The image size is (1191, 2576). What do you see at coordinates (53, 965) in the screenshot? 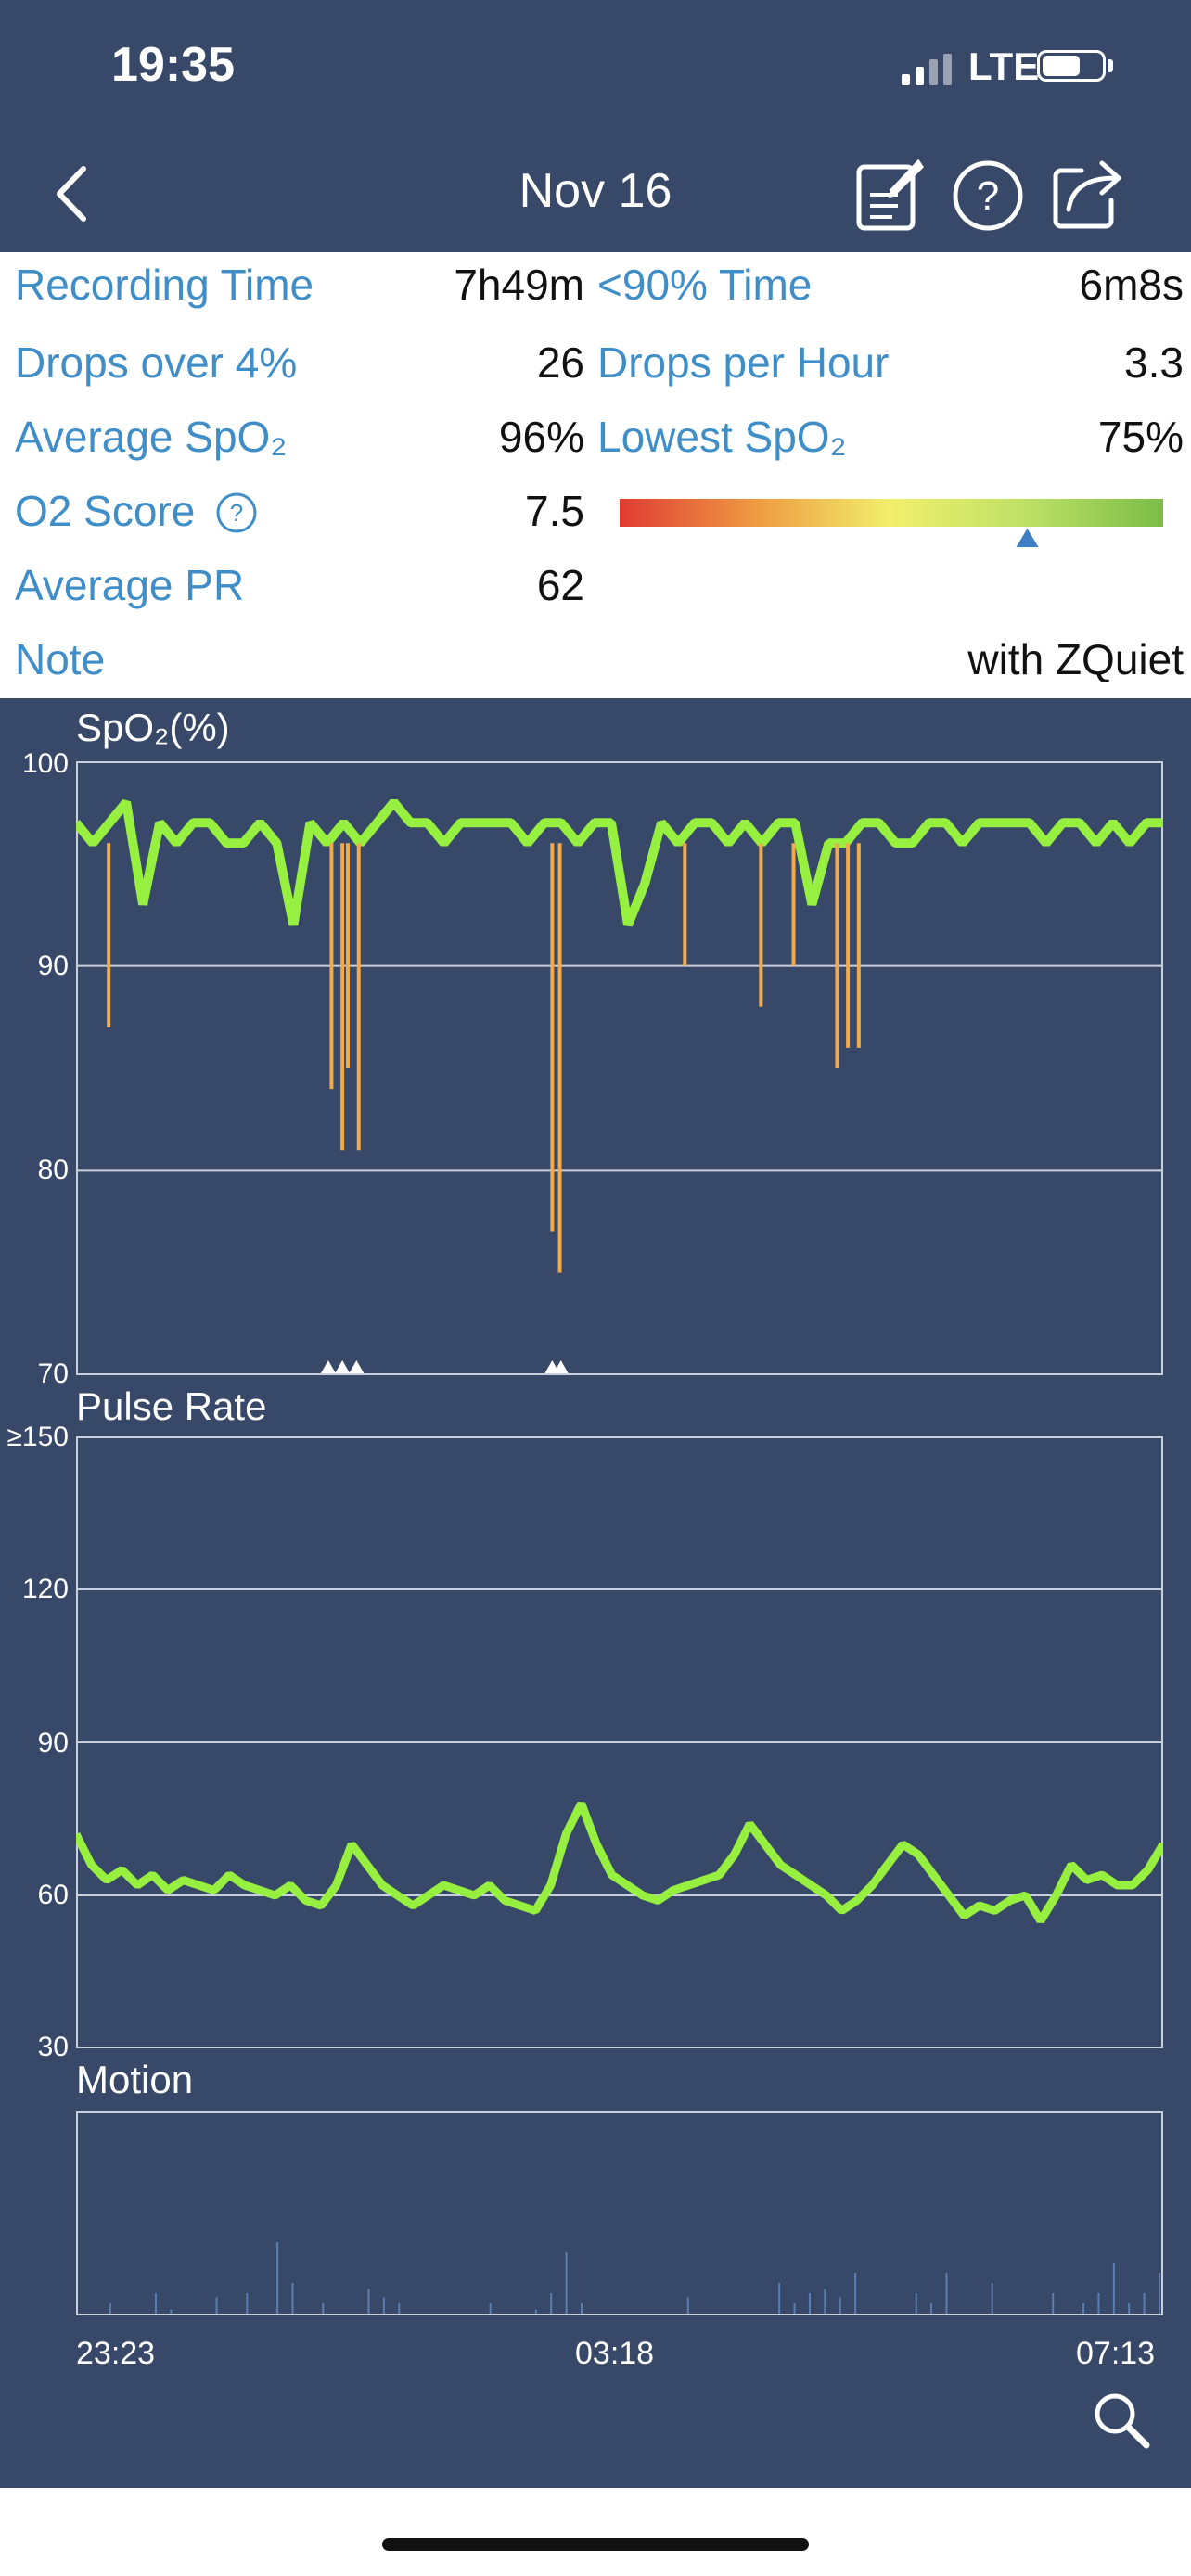
I see `spo2-ytick: 90` at bounding box center [53, 965].